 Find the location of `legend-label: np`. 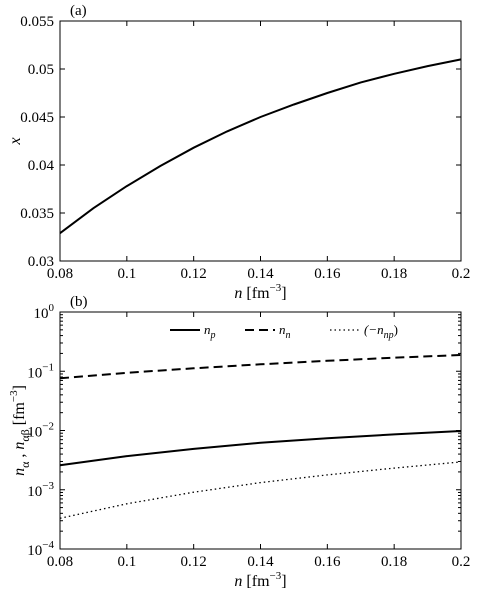

legend-label: np is located at coordinates (210, 331).